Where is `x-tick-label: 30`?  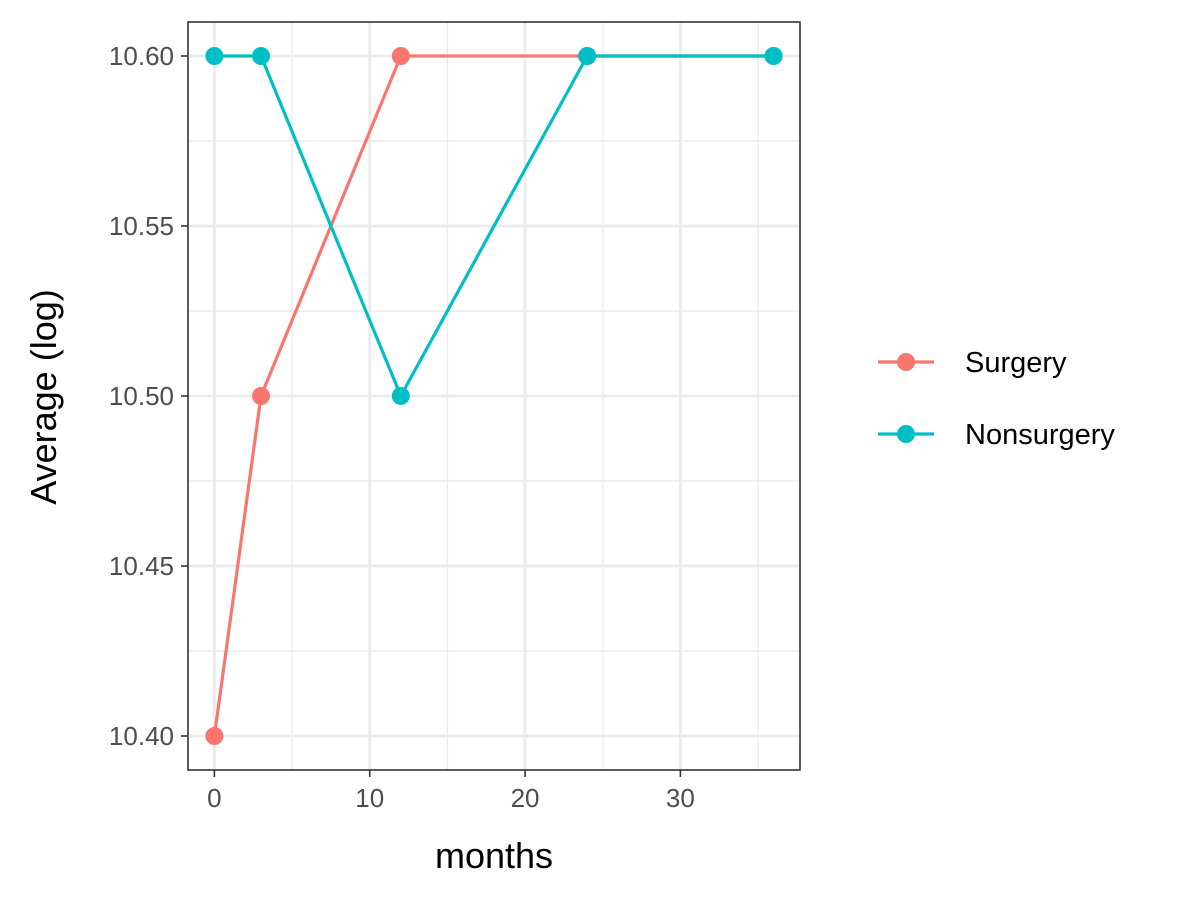 x-tick-label: 30 is located at coordinates (680, 798).